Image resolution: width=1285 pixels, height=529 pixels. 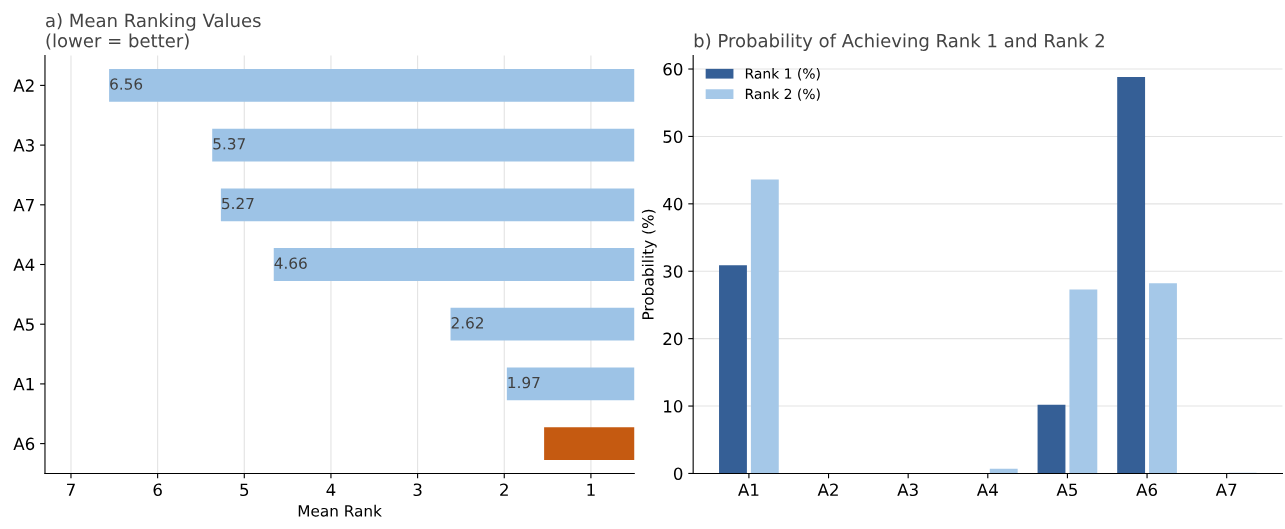 I want to click on y-tick-label: 40, so click(x=673, y=204).